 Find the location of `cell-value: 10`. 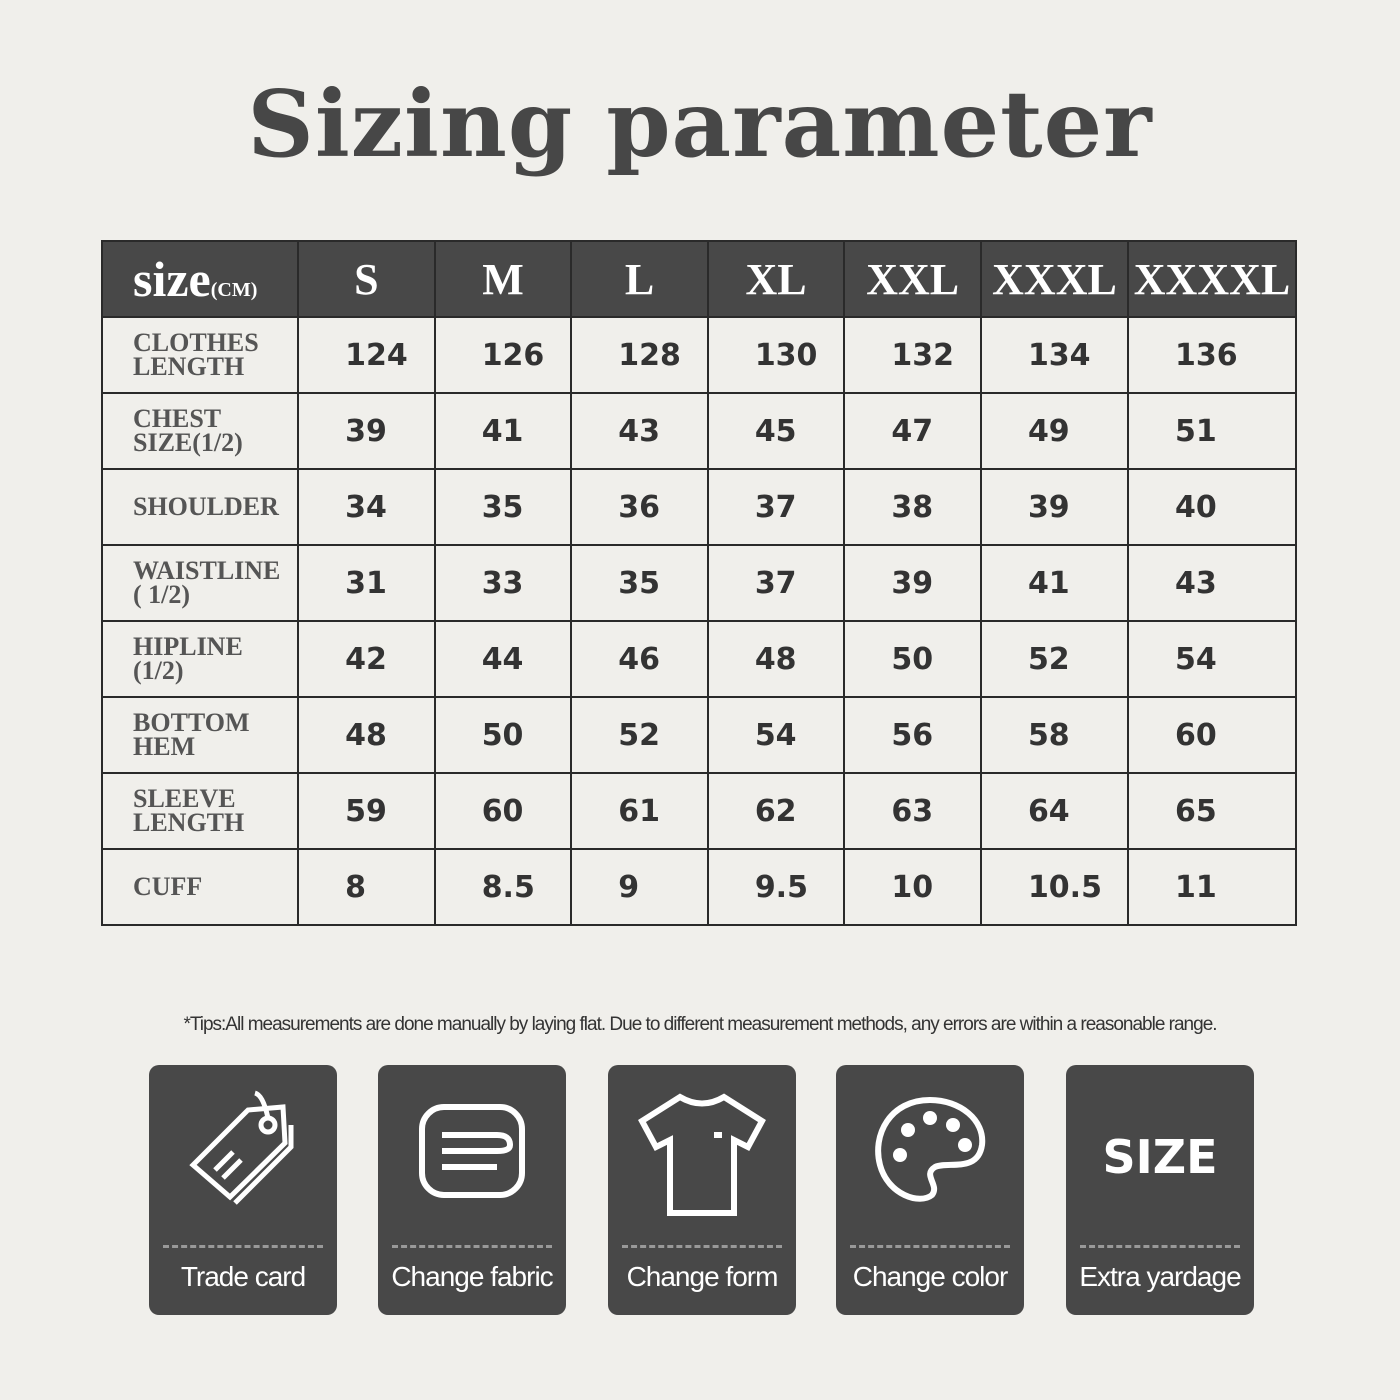

cell-value: 10 is located at coordinates (912, 887).